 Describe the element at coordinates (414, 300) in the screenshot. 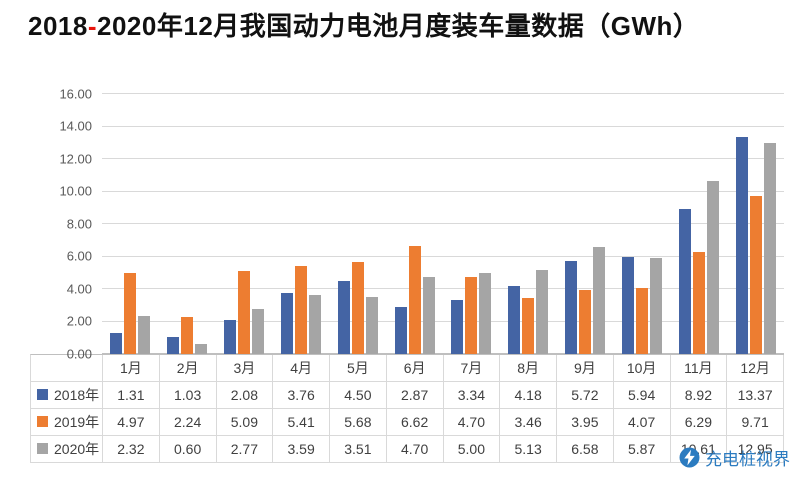

I see `bar-s2-m6` at that location.